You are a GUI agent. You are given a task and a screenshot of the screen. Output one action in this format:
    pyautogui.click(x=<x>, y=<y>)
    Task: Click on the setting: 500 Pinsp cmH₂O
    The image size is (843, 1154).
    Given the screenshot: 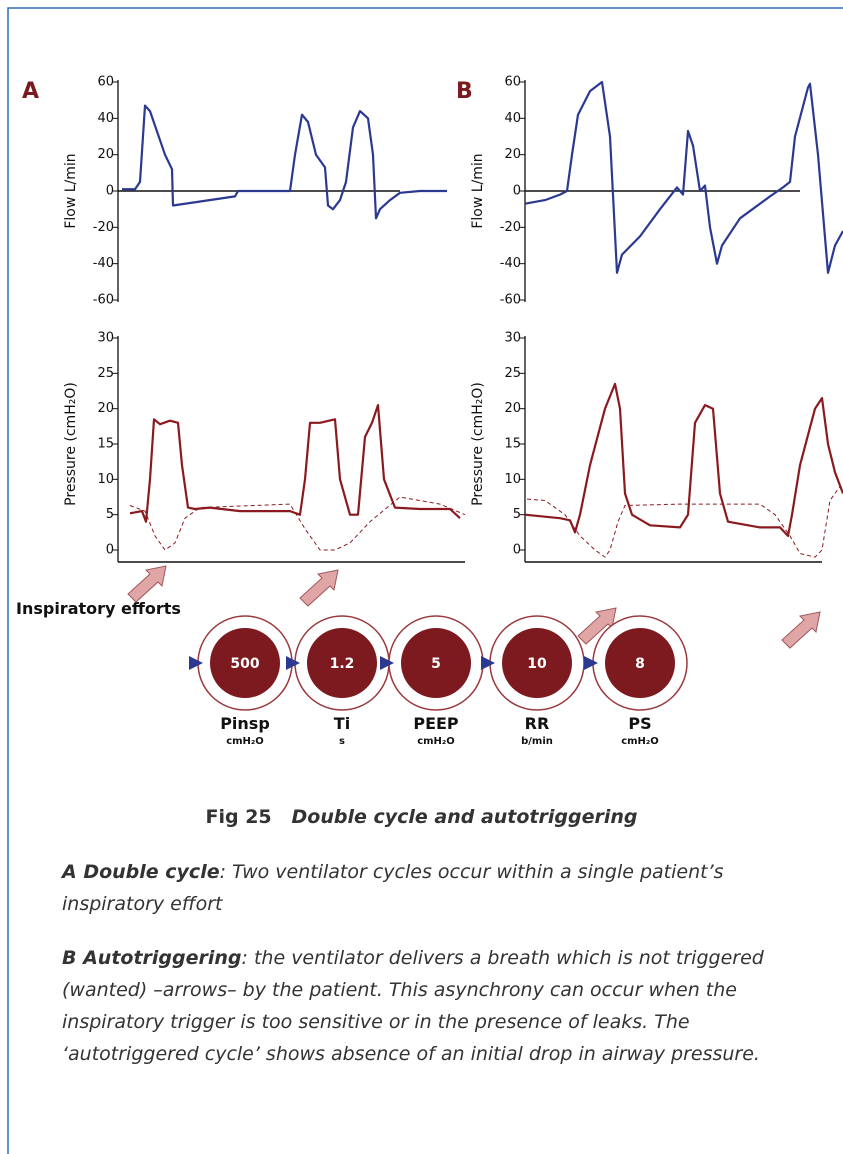 What is the action you would take?
    pyautogui.click(x=241, y=681)
    